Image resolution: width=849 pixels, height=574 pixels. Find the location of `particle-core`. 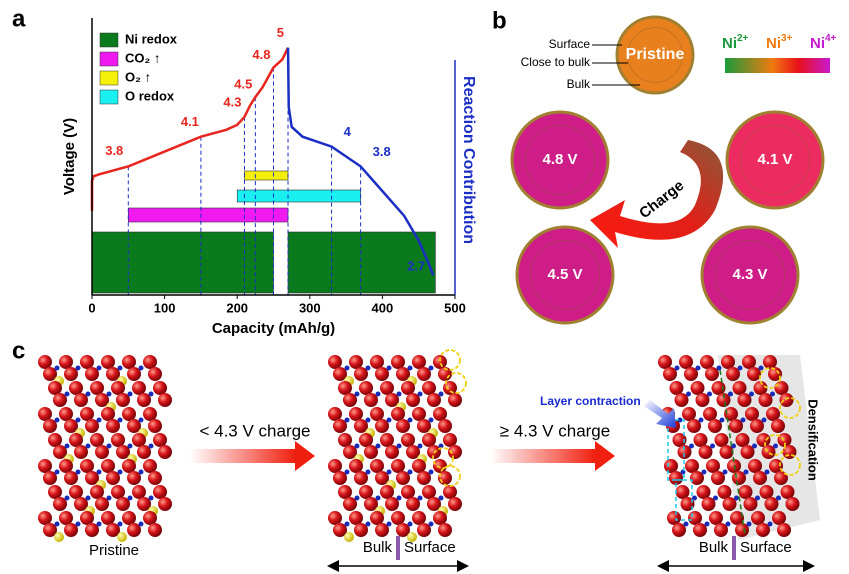

particle-core is located at coordinates (655, 55).